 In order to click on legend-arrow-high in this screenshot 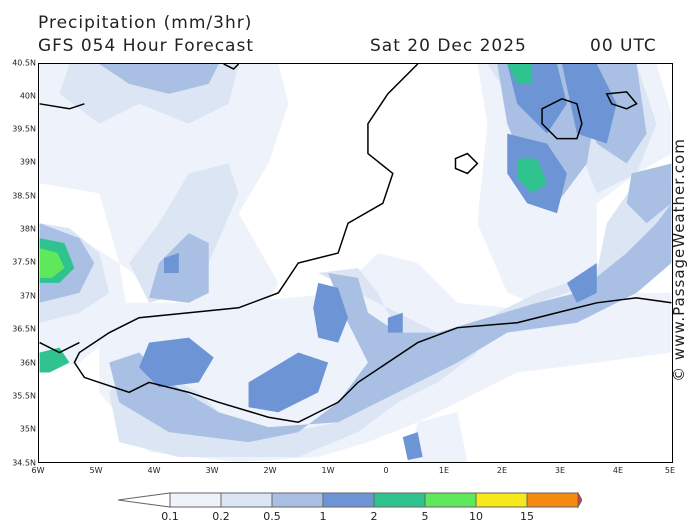, I will do `click(579, 500)`.